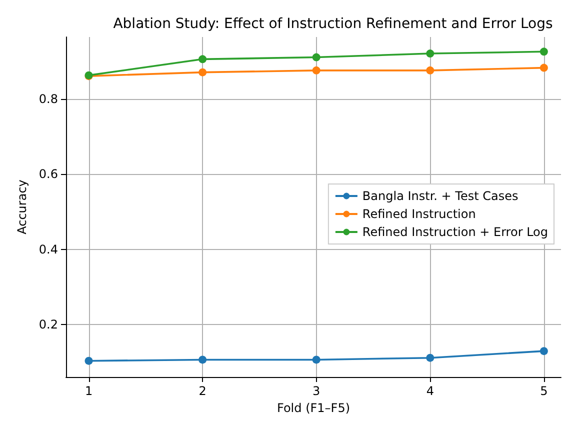 This screenshot has width=570, height=428. I want to click on legend-label: Refined Instruction, so click(419, 214).